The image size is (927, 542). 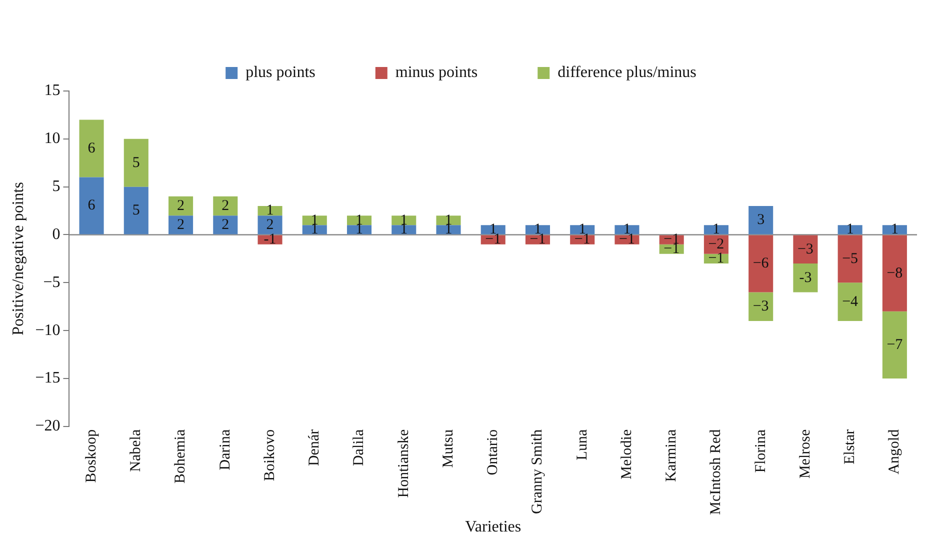 I want to click on x-tick-label: Mutsu, so click(x=448, y=448).